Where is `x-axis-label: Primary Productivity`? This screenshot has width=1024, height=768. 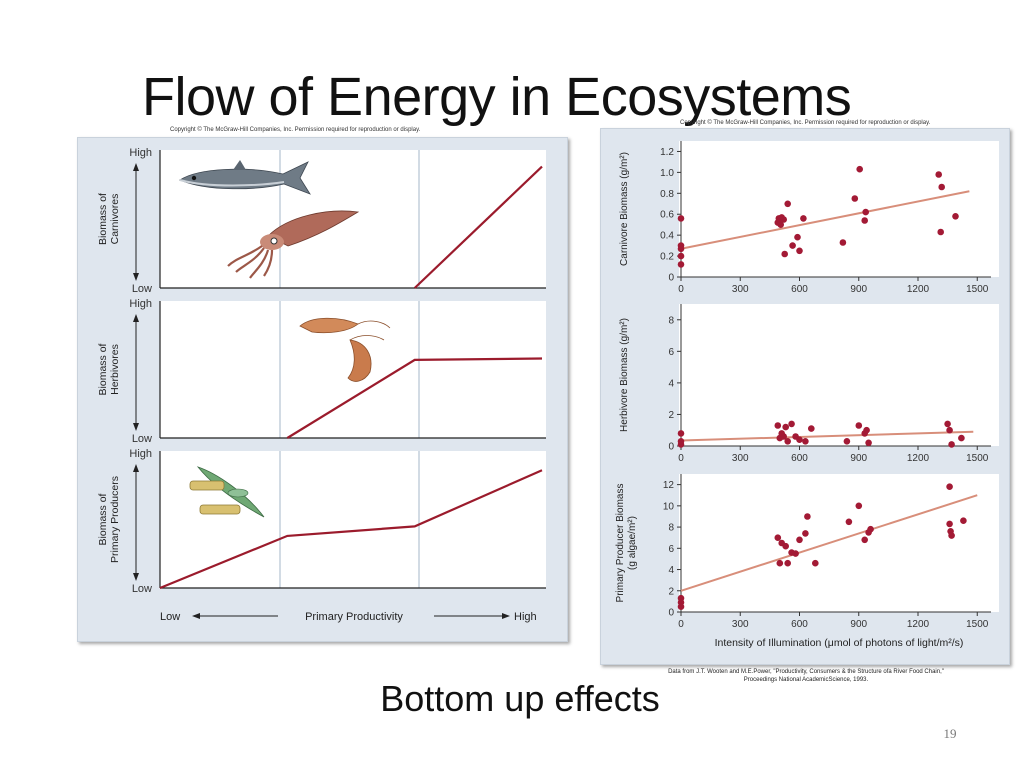 x-axis-label: Primary Productivity is located at coordinates (354, 617).